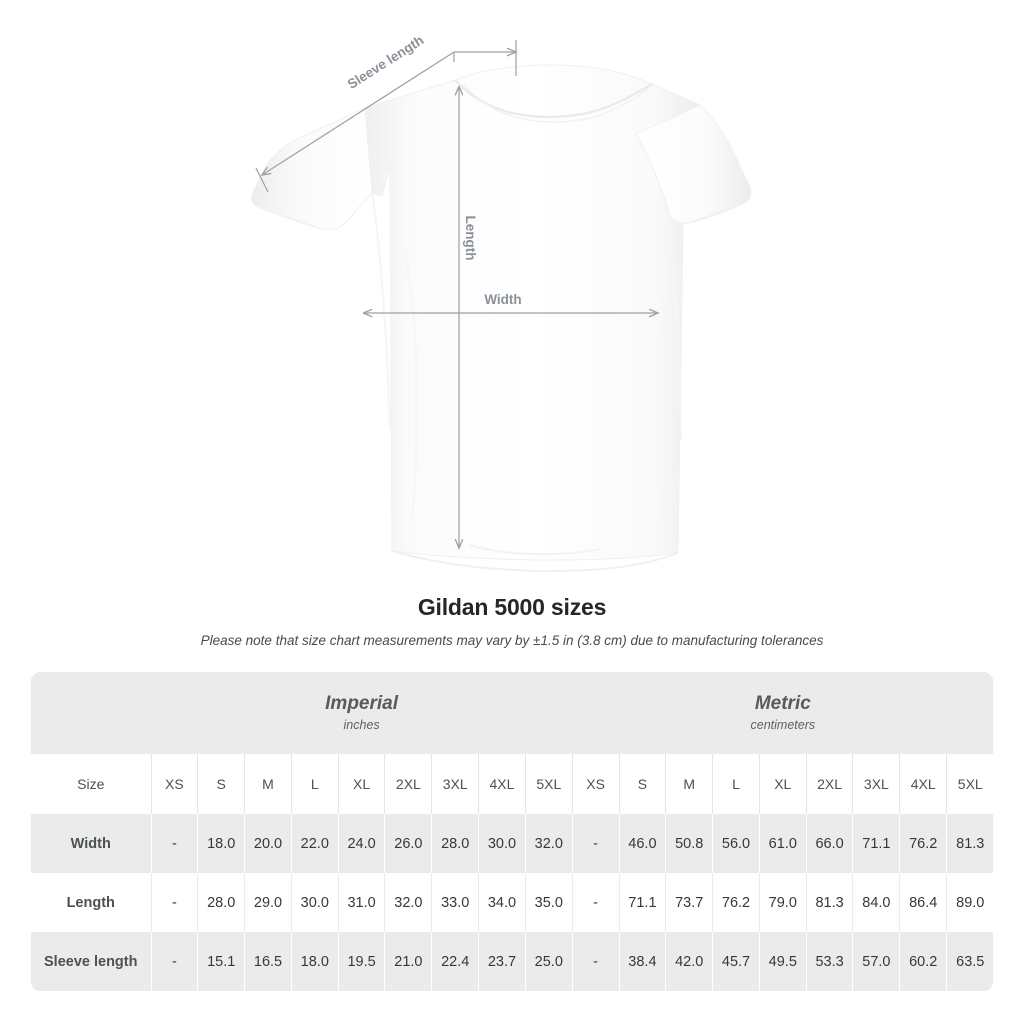 The height and width of the screenshot is (1024, 1024). What do you see at coordinates (829, 843) in the screenshot?
I see `cell-width-metric-2xl: 66.0` at bounding box center [829, 843].